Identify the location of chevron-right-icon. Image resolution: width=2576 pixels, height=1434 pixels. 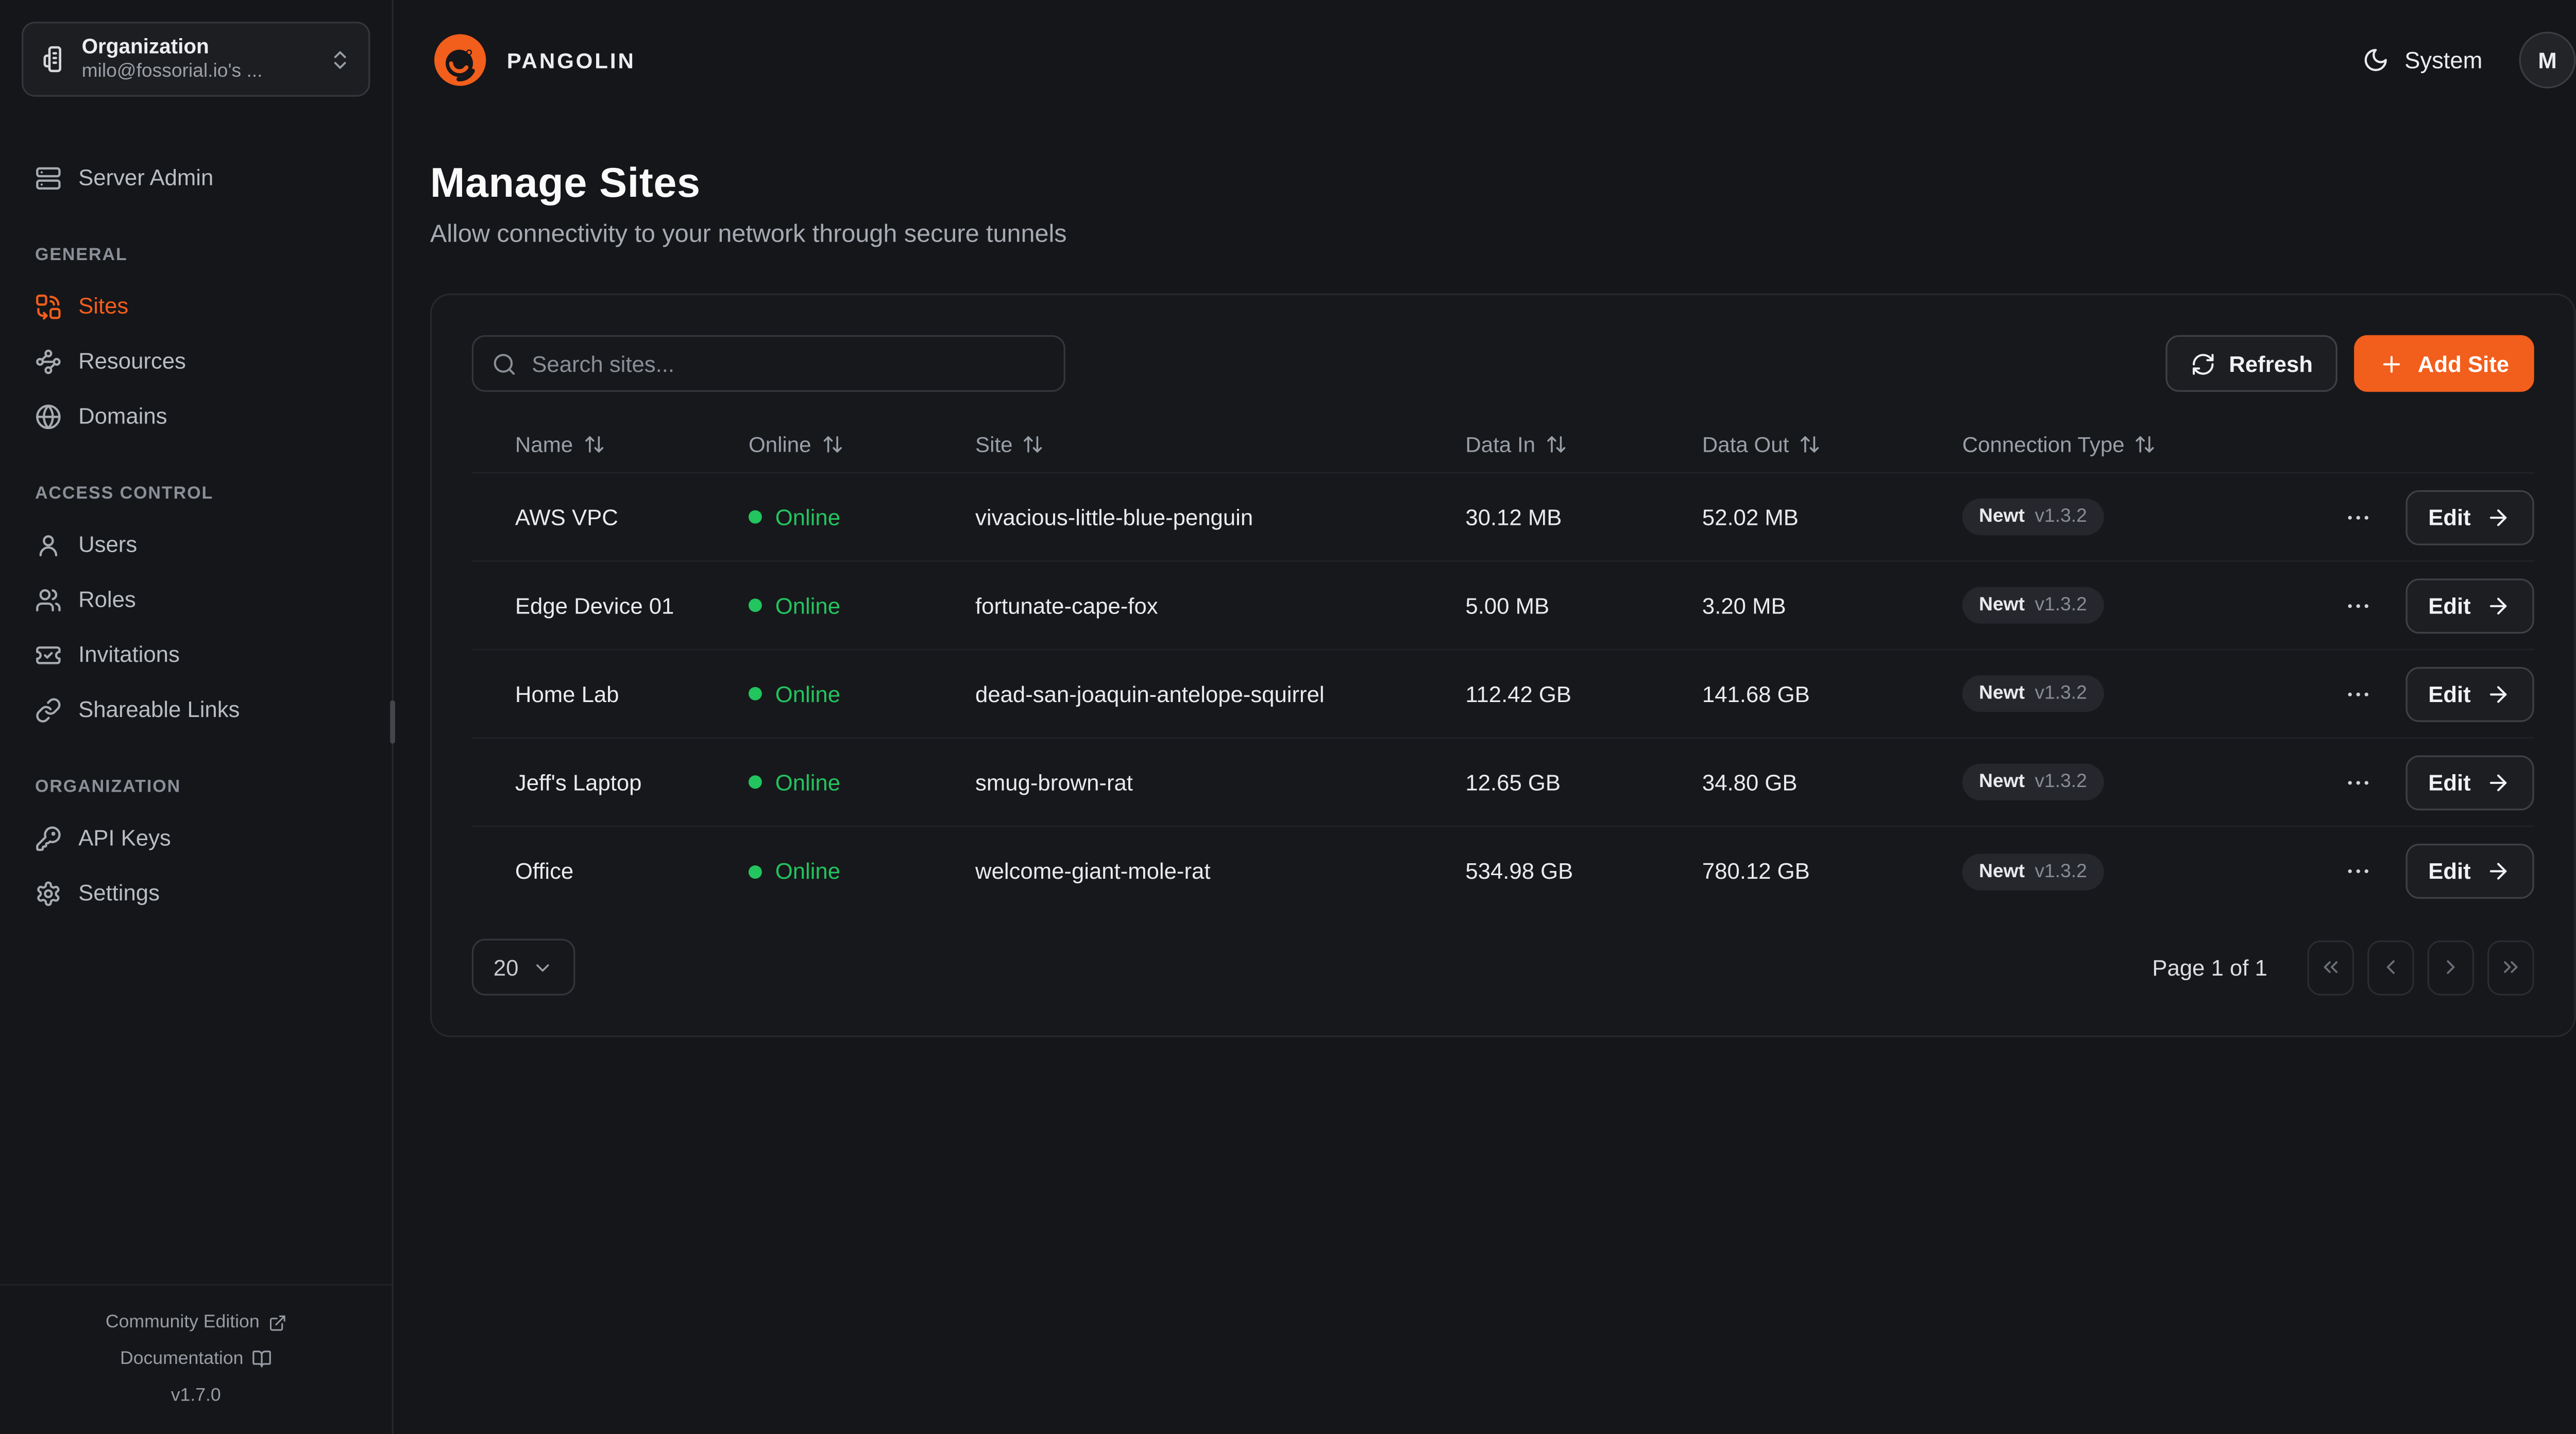
(2450, 967).